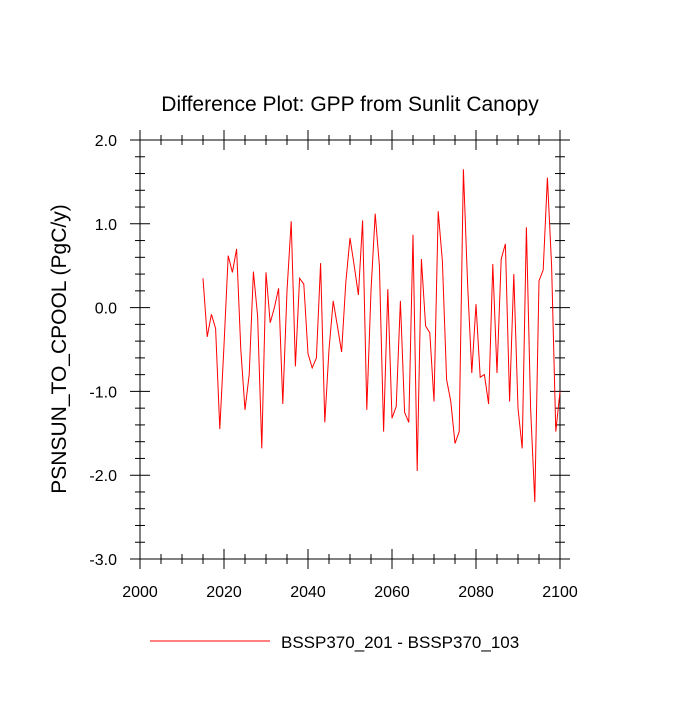  Describe the element at coordinates (106, 141) in the screenshot. I see `y-tick-label: 2.0` at that location.